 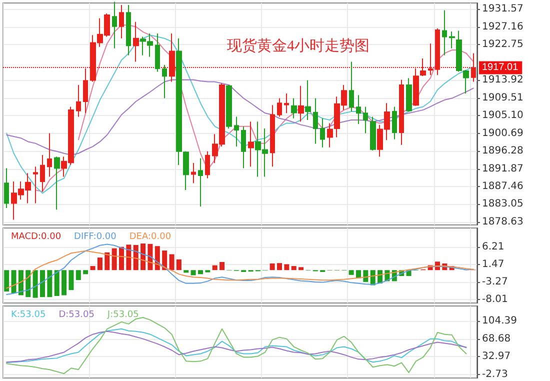 I want to click on y-tick-label: 1.47, so click(x=493, y=264).